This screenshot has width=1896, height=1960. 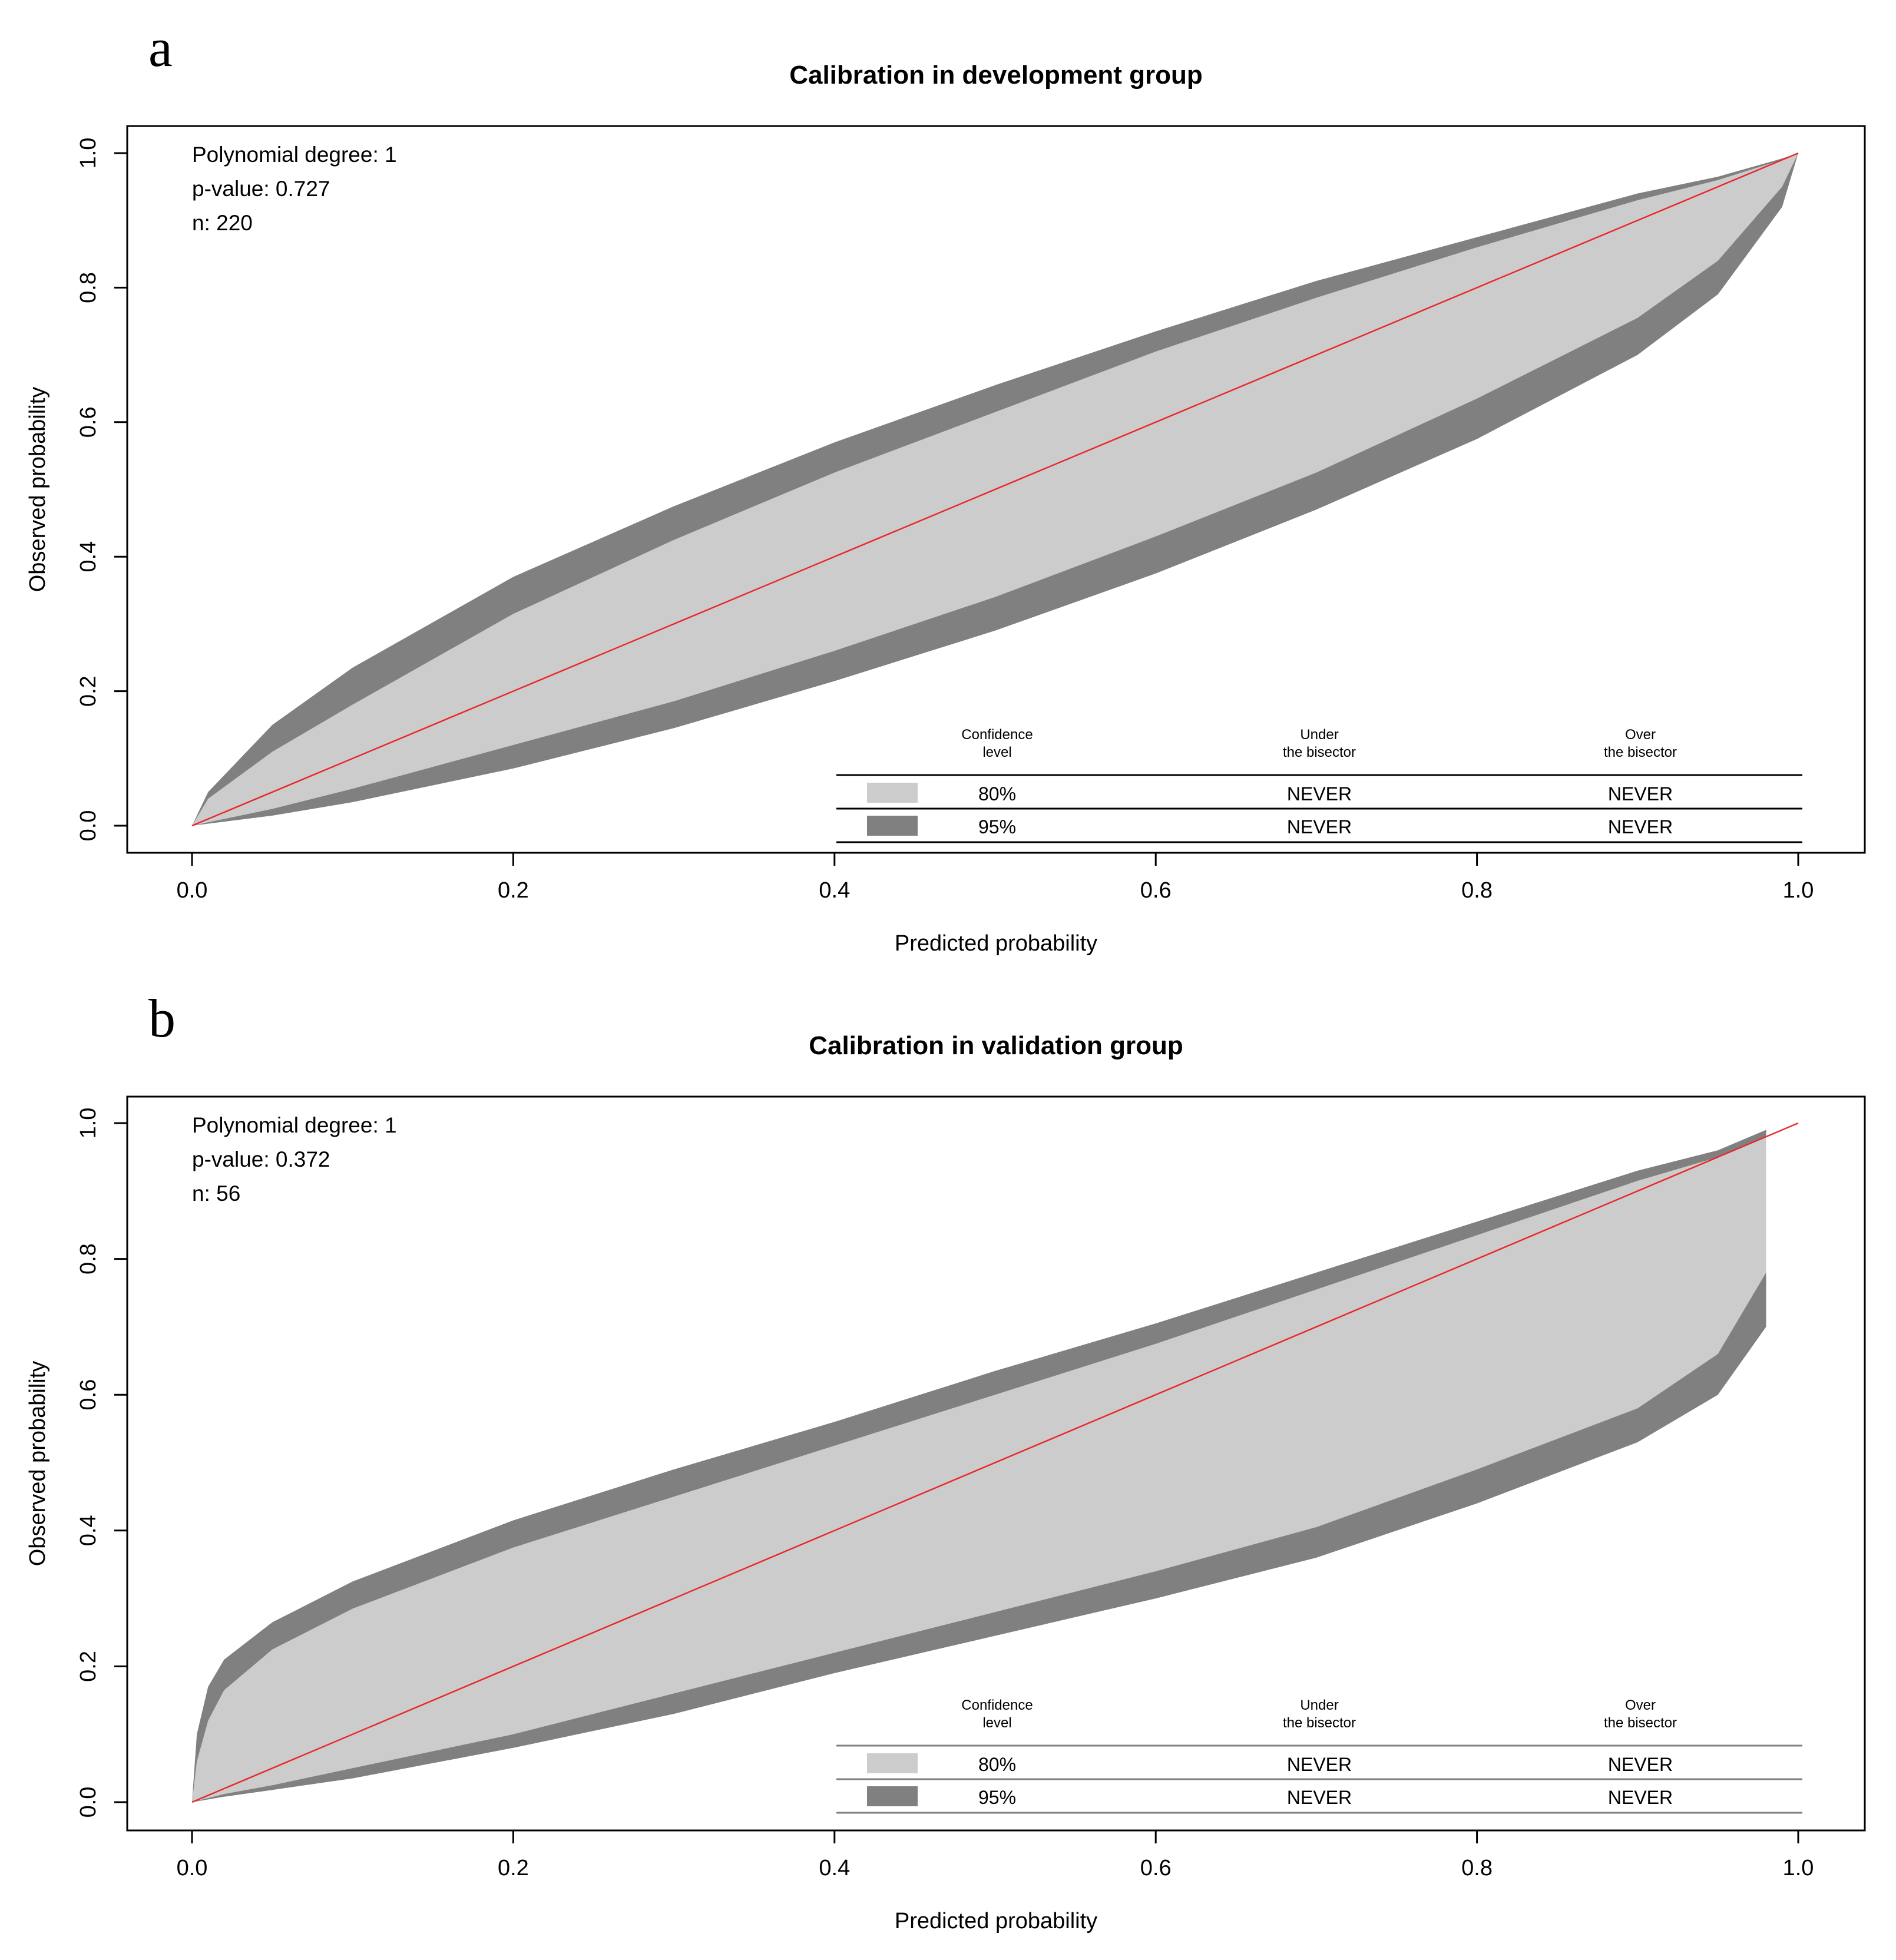 I want to click on panel-letter: a, so click(x=161, y=48).